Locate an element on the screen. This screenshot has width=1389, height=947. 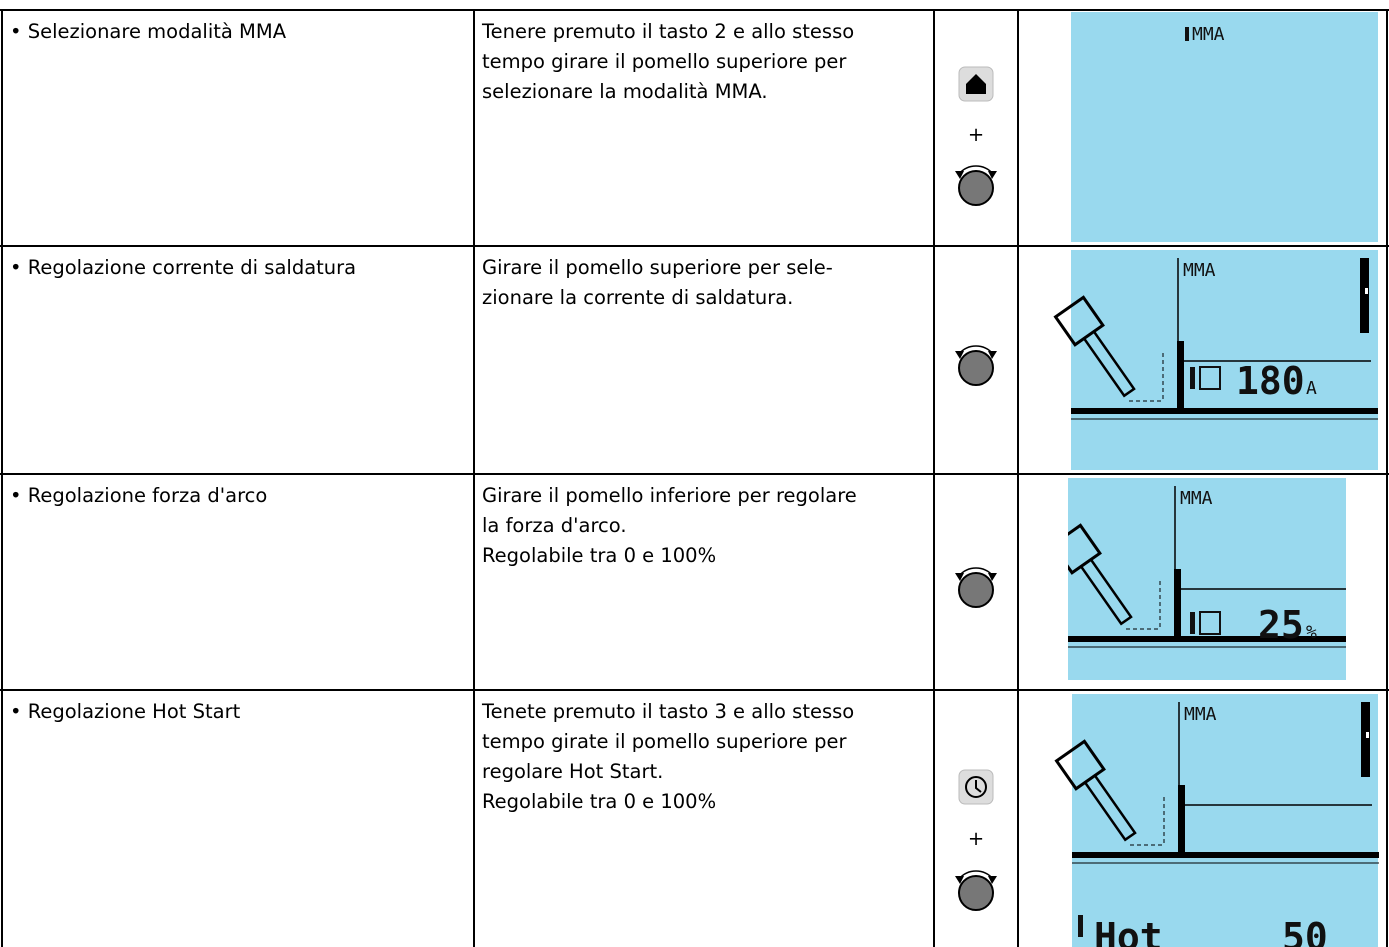
instruction-line: Girare il pomello inferiore per regolare is located at coordinates (669, 495).